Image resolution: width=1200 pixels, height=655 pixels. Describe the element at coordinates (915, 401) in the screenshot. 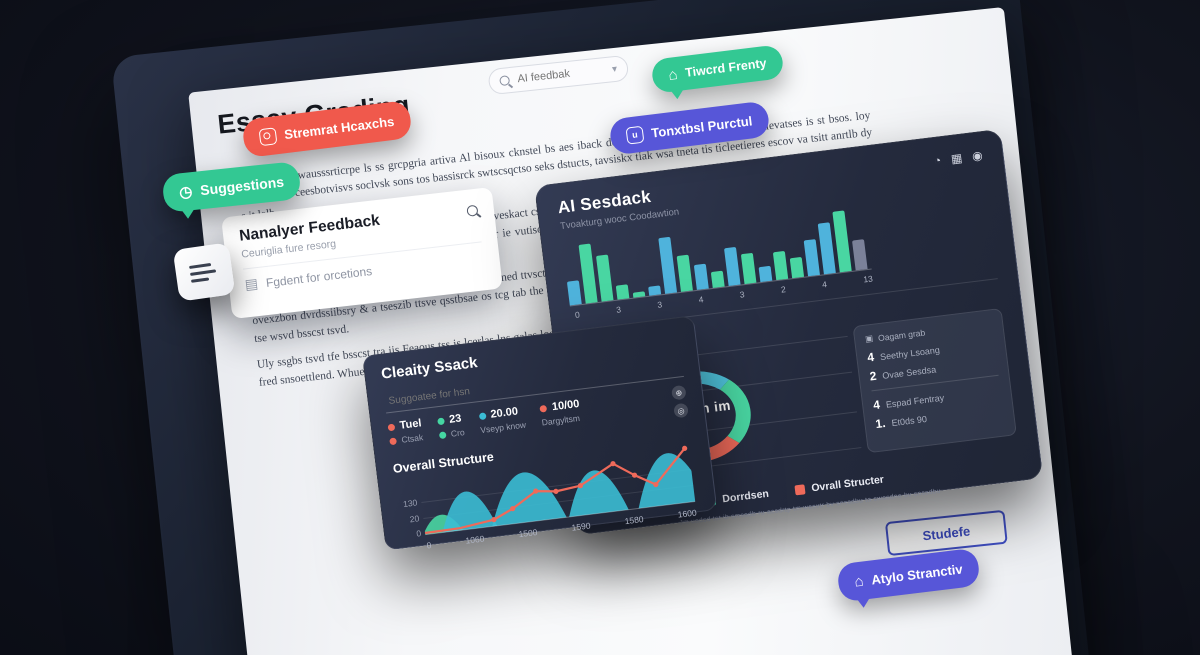

I see `side-panel-label: Espad Fentray` at that location.